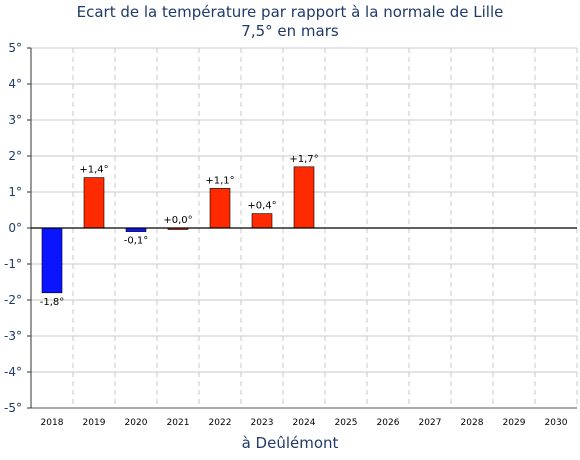 Image resolution: width=580 pixels, height=460 pixels. What do you see at coordinates (290, 31) in the screenshot?
I see `chart-subtitle: 7,5° en mars` at bounding box center [290, 31].